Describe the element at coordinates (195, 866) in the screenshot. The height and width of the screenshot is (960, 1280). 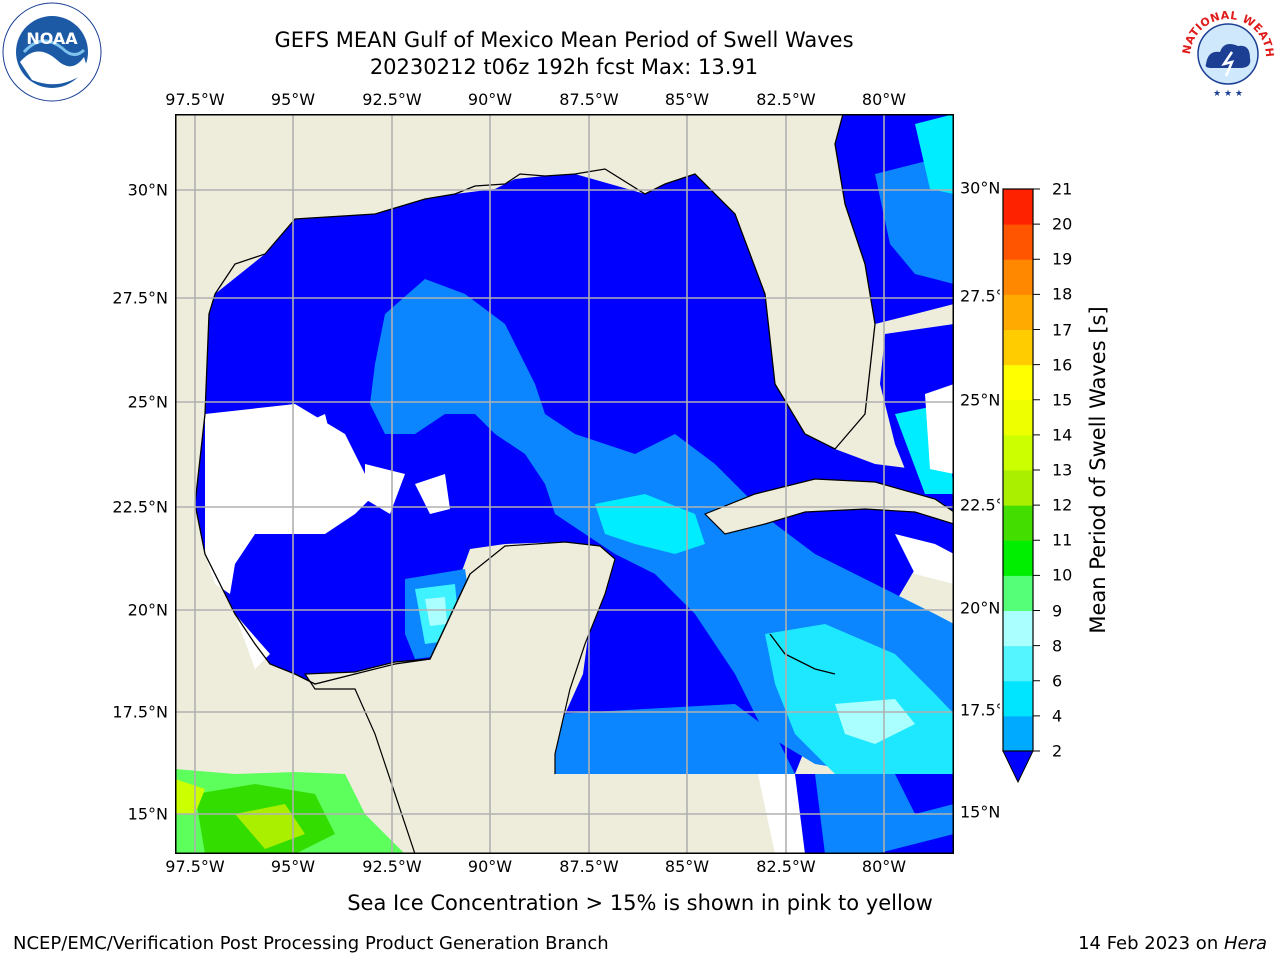
I see `lon-label-bottom: 97.5°W` at that location.